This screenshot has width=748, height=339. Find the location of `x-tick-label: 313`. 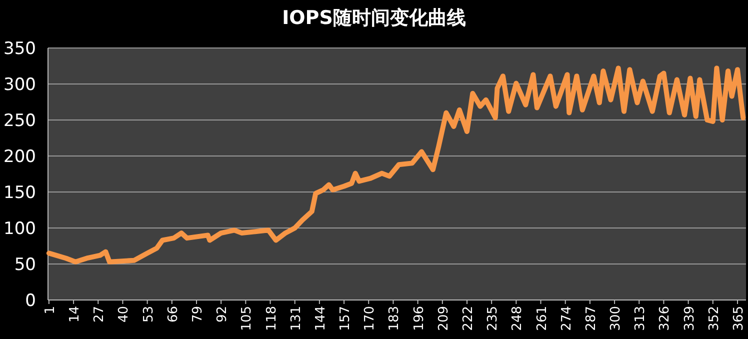

x-tick-label: 313 is located at coordinates (640, 318).